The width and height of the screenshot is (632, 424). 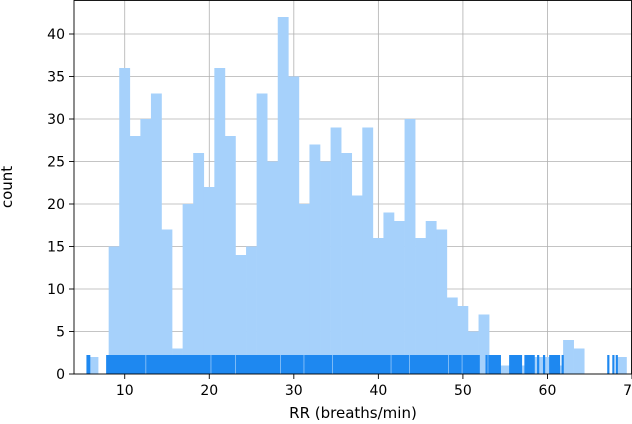 I want to click on x-axis-ticks: 10 20 30 40 50 60 70, so click(x=374, y=386).